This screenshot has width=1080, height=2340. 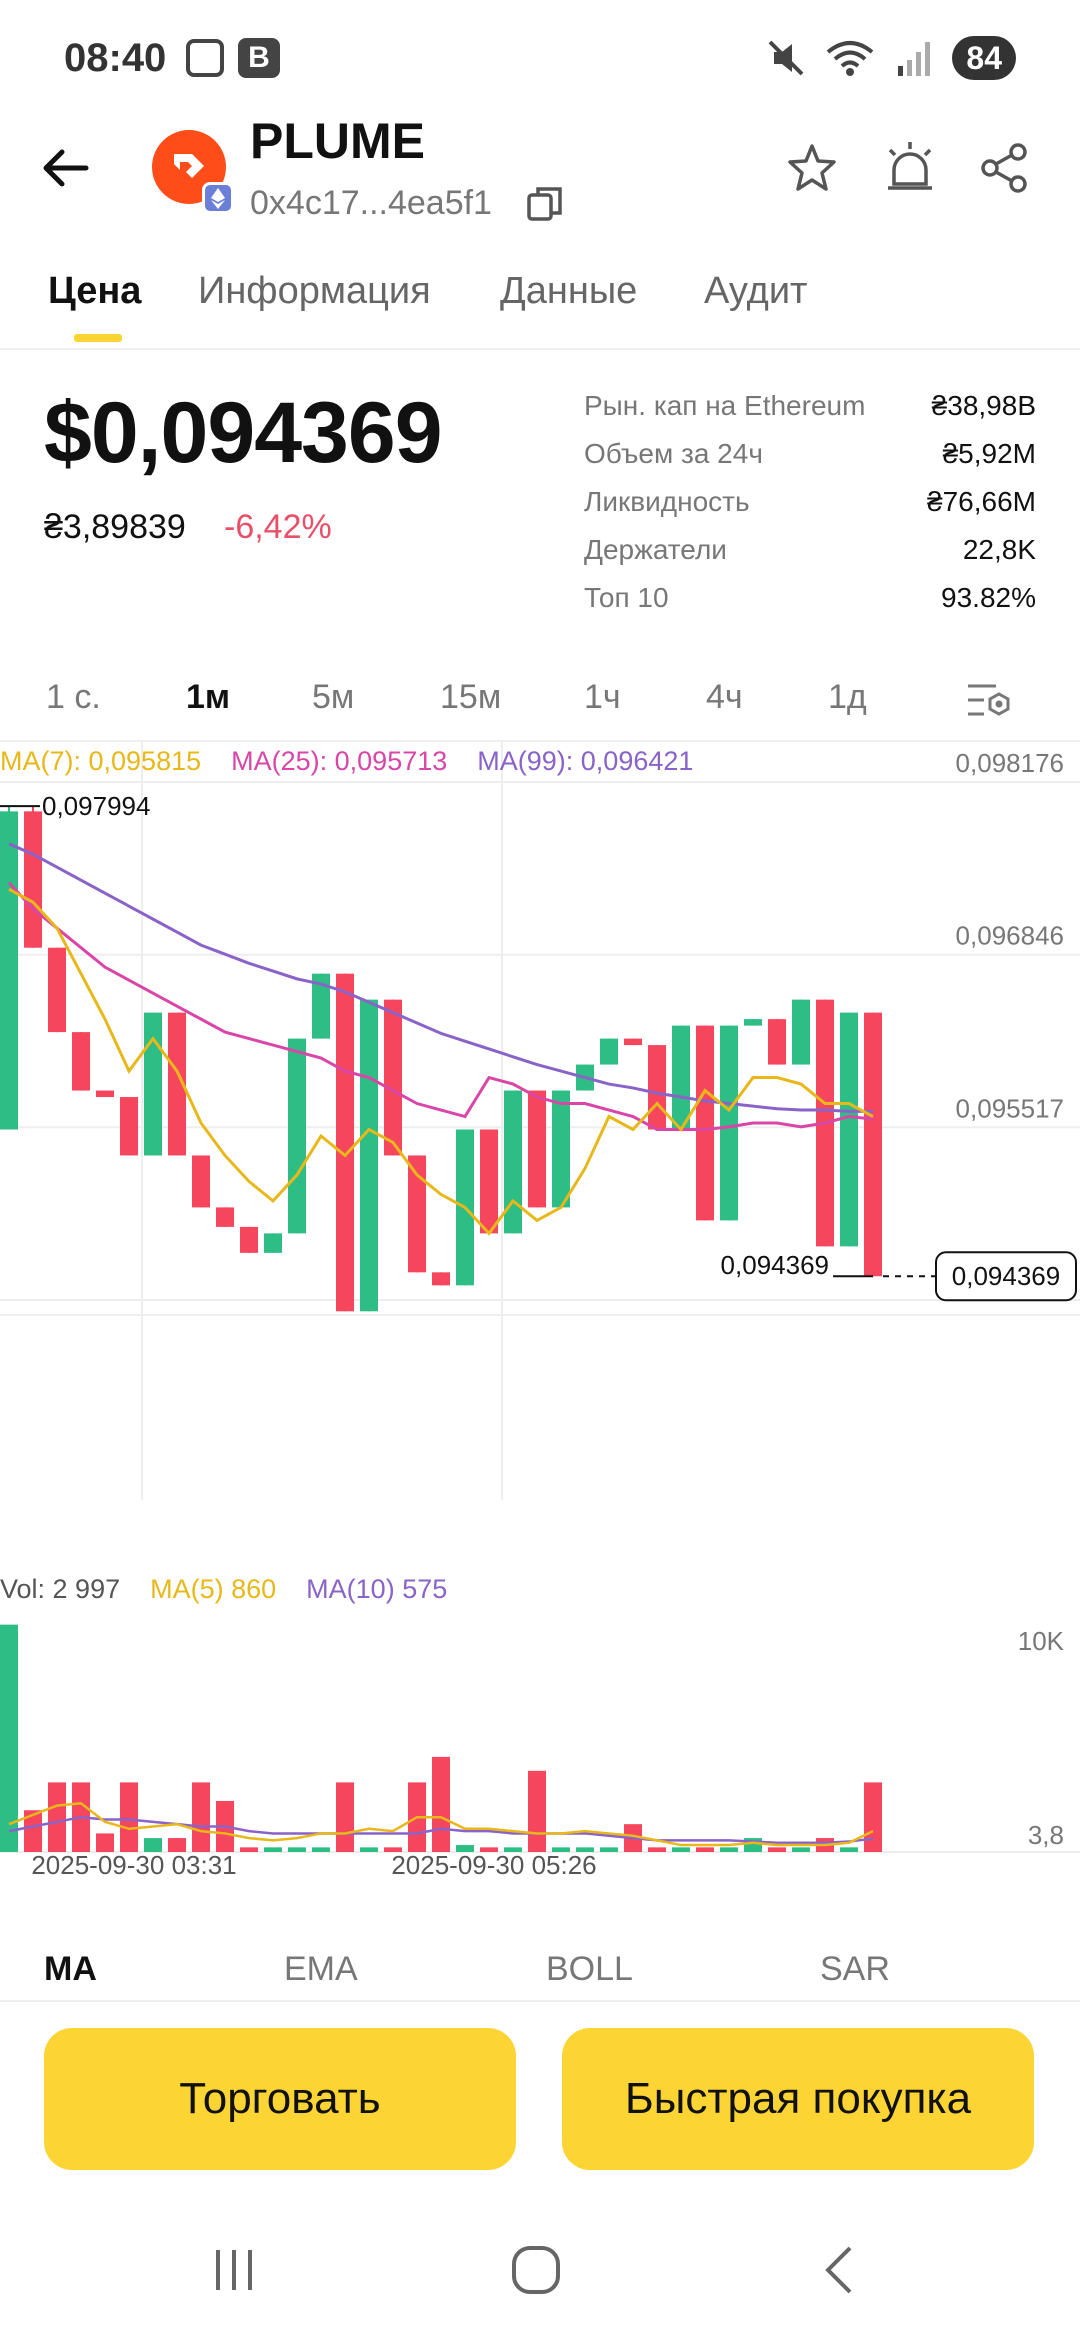 What do you see at coordinates (626, 597) in the screenshot?
I see `stat-label: Топ 10` at bounding box center [626, 597].